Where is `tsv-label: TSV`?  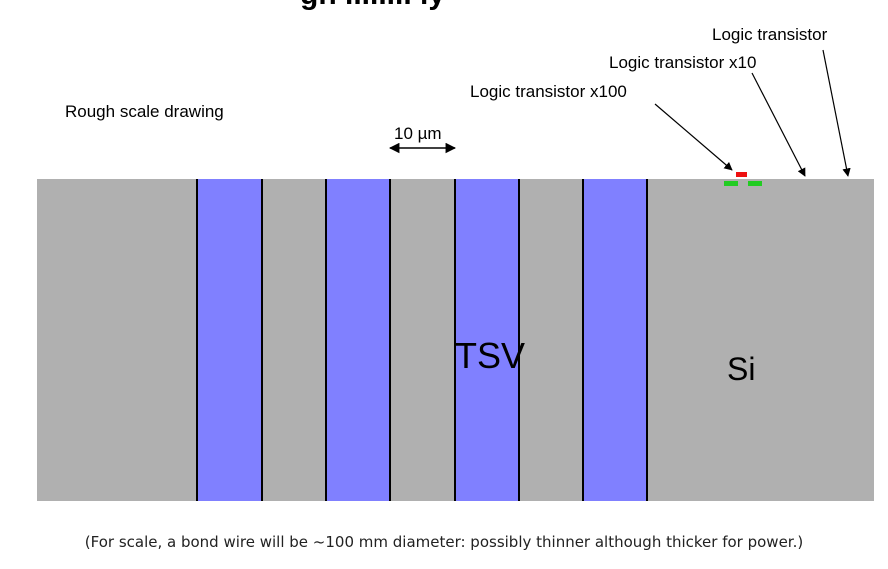
tsv-label: TSV is located at coordinates (490, 355).